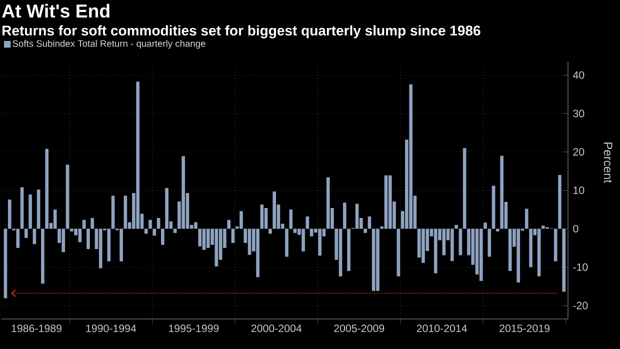  I want to click on text: 1995-1999, so click(193, 328).